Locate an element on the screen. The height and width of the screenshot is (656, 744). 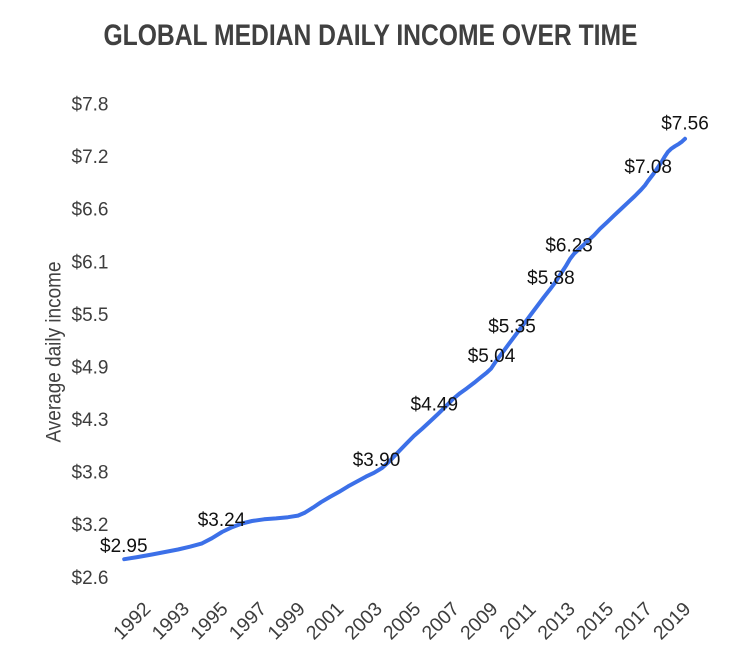
svg-text:GLOBAL MEDIAN DAILY INCOME OVE: GLOBAL MEDIAN DAILY INCOME OVER TIME is located at coordinates (371, 35).